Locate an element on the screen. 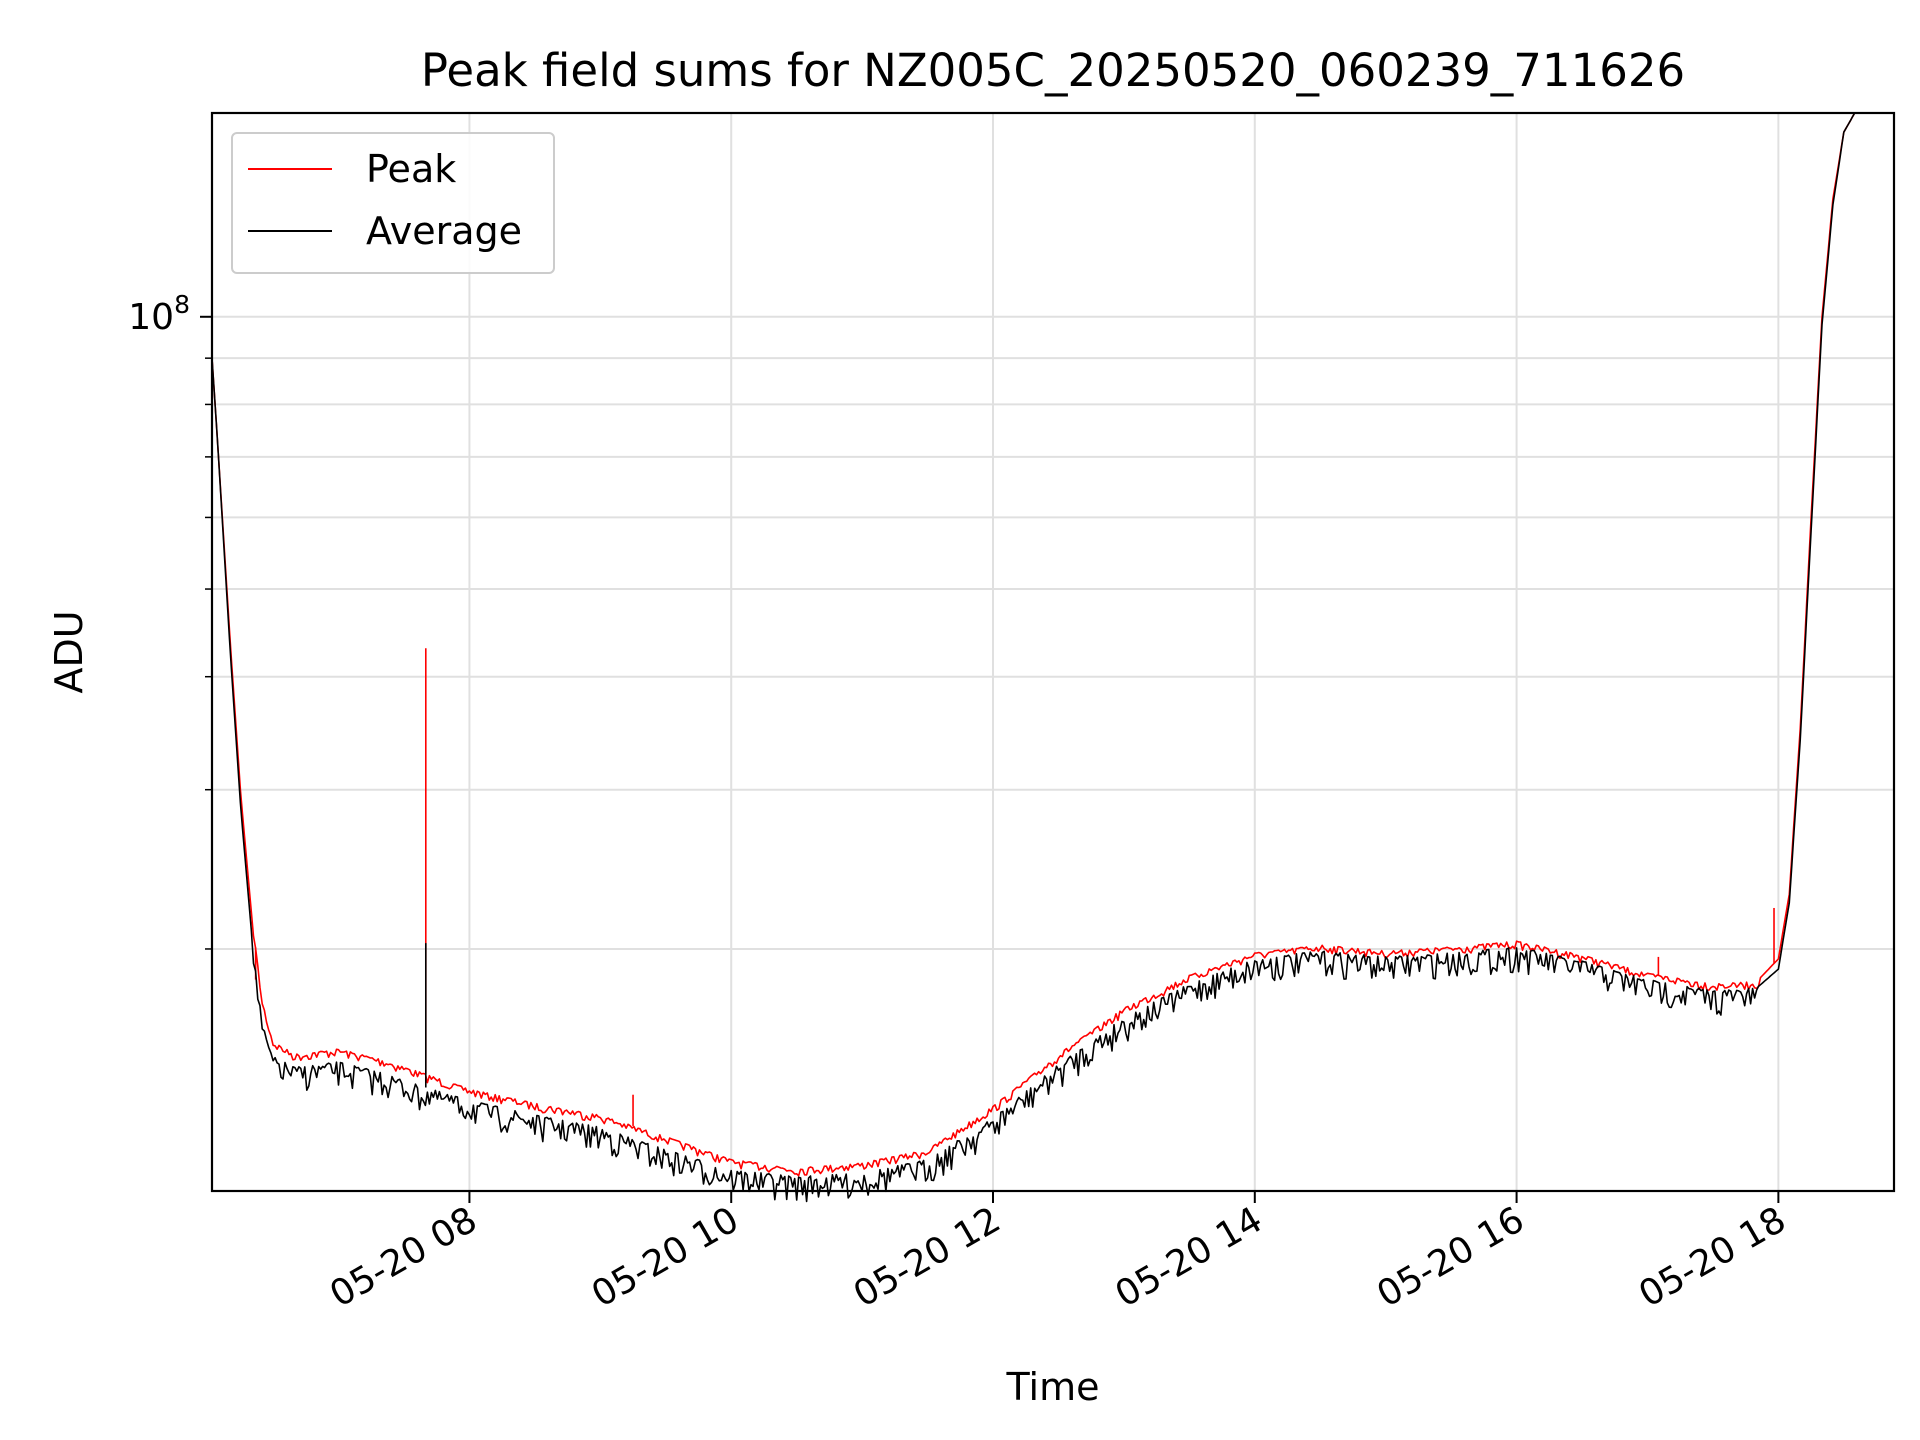  legend: Peak Average is located at coordinates (393, 203).